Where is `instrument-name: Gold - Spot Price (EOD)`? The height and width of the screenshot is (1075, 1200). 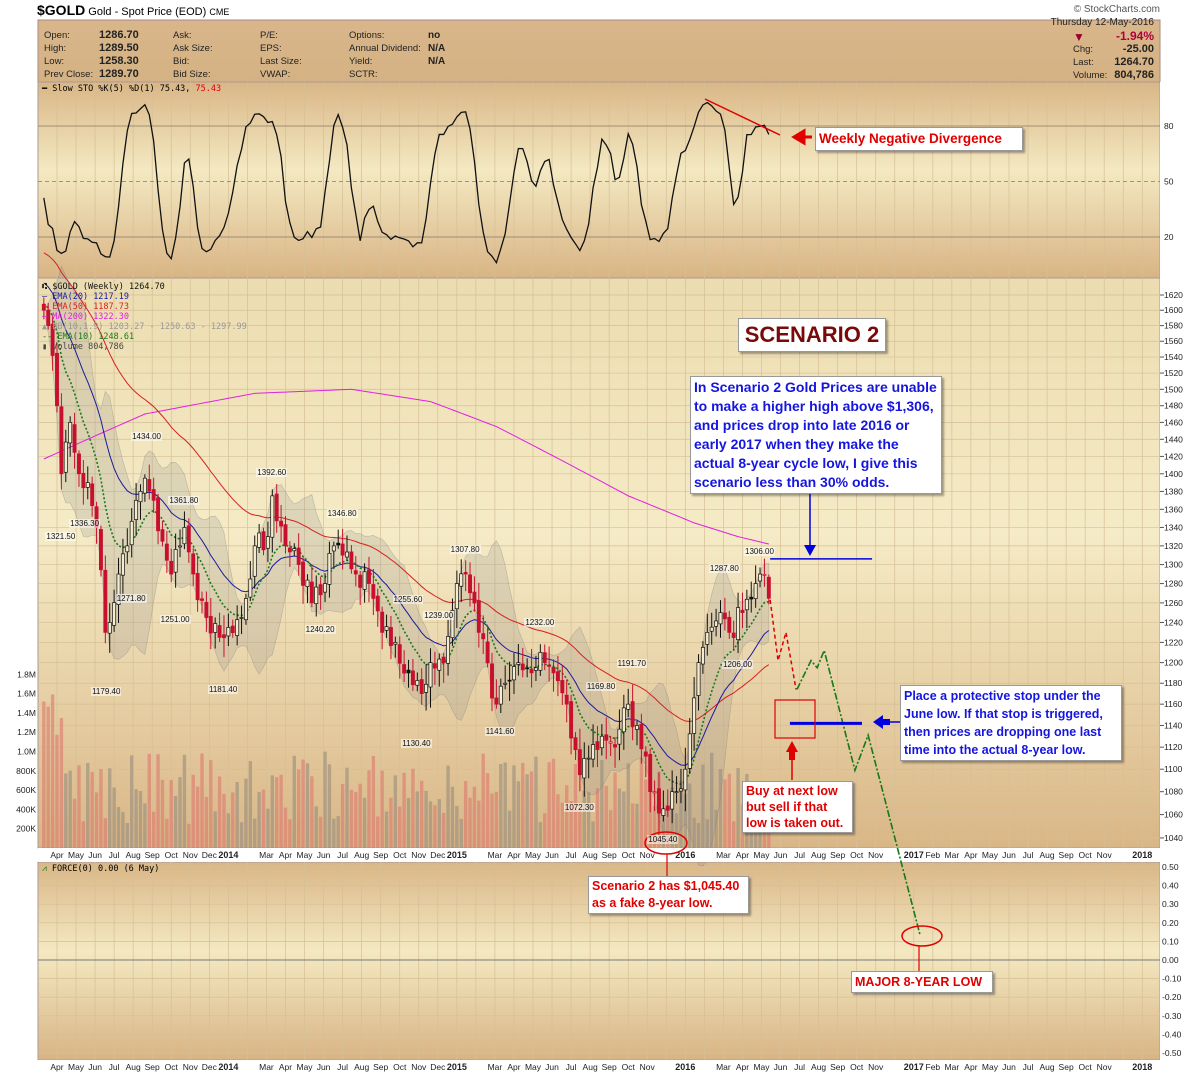 instrument-name: Gold - Spot Price (EOD) is located at coordinates (147, 12).